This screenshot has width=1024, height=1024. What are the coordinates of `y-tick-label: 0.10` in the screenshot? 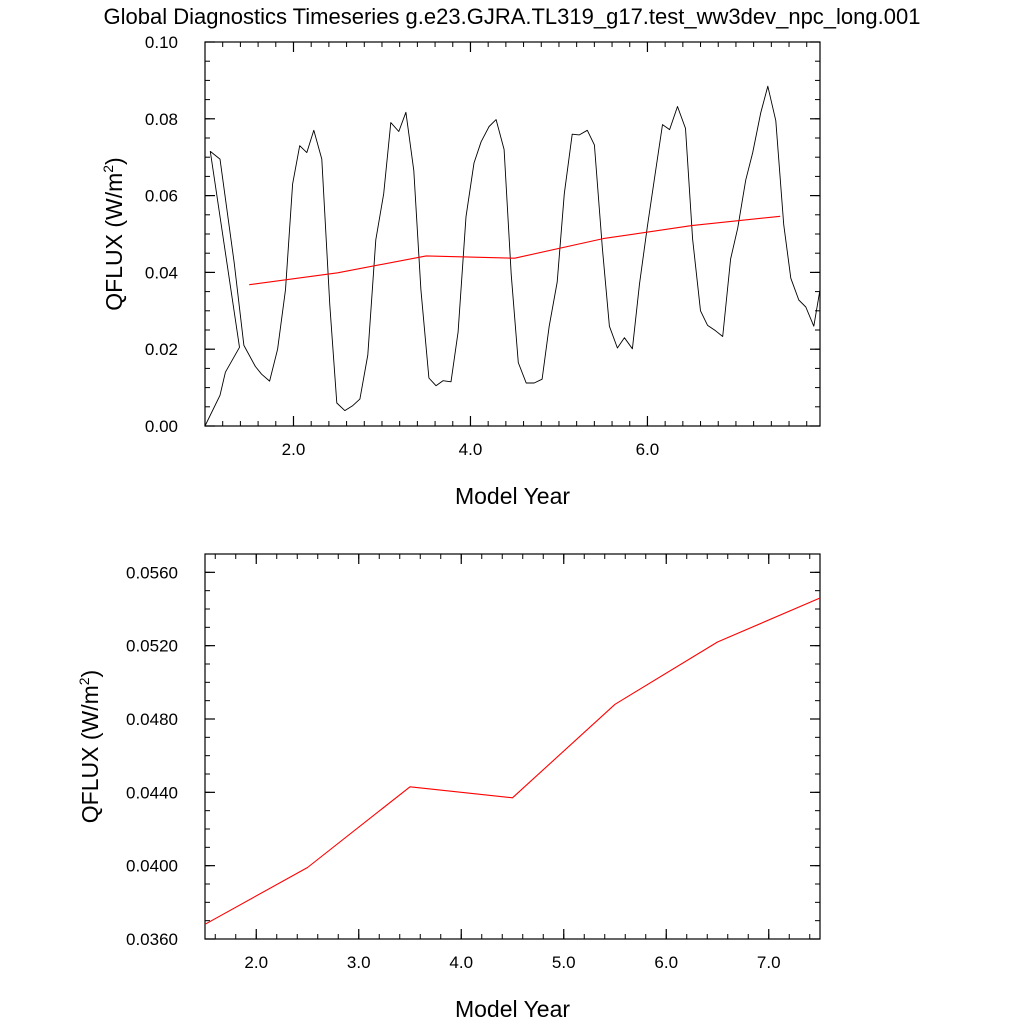 It's located at (161, 42).